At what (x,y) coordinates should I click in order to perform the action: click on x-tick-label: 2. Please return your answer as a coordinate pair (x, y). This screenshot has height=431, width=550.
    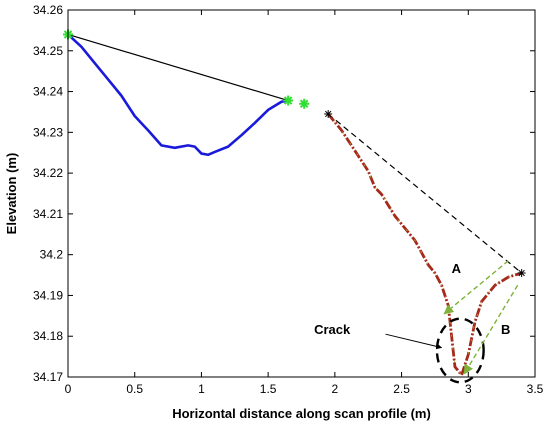
    Looking at the image, I should click on (335, 389).